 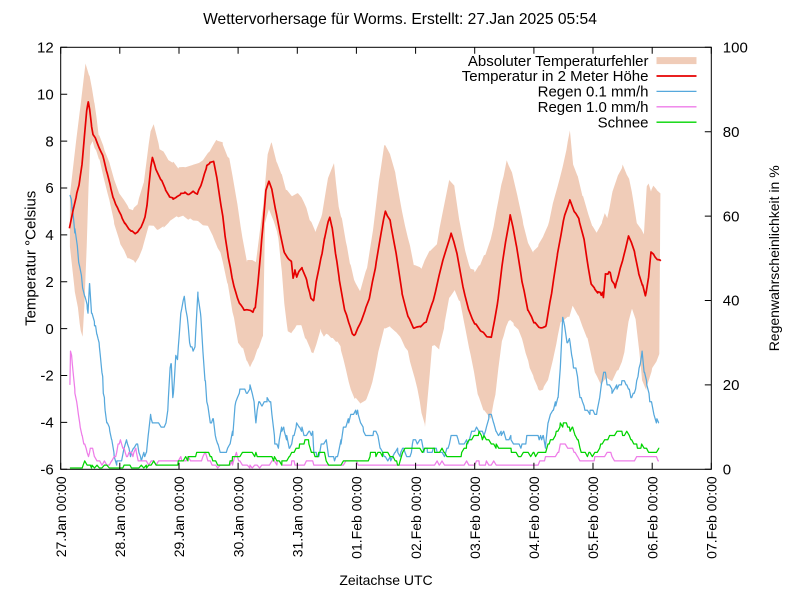 What do you see at coordinates (46, 376) in the screenshot?
I see `svg-text: -2` at bounding box center [46, 376].